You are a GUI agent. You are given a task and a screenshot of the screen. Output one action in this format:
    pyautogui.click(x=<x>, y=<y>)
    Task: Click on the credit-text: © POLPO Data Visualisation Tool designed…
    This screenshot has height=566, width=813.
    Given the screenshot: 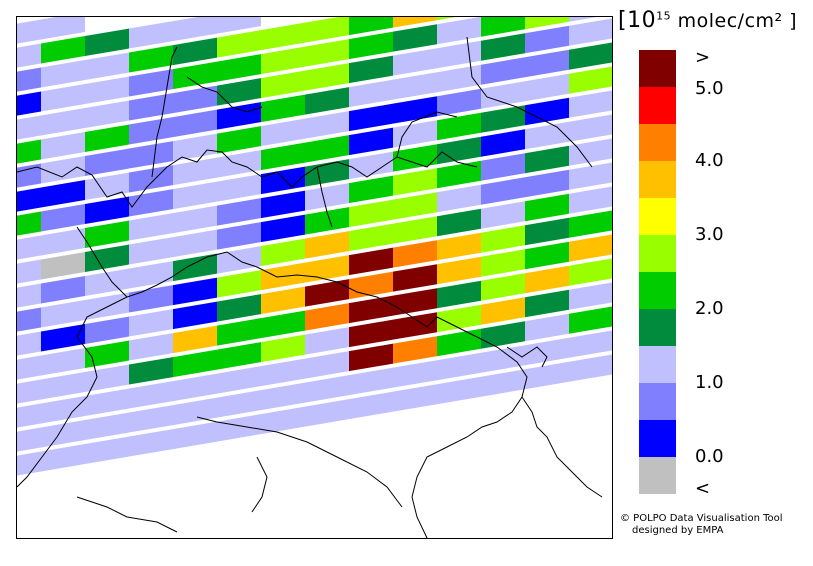 What is the action you would take?
    pyautogui.click(x=701, y=525)
    